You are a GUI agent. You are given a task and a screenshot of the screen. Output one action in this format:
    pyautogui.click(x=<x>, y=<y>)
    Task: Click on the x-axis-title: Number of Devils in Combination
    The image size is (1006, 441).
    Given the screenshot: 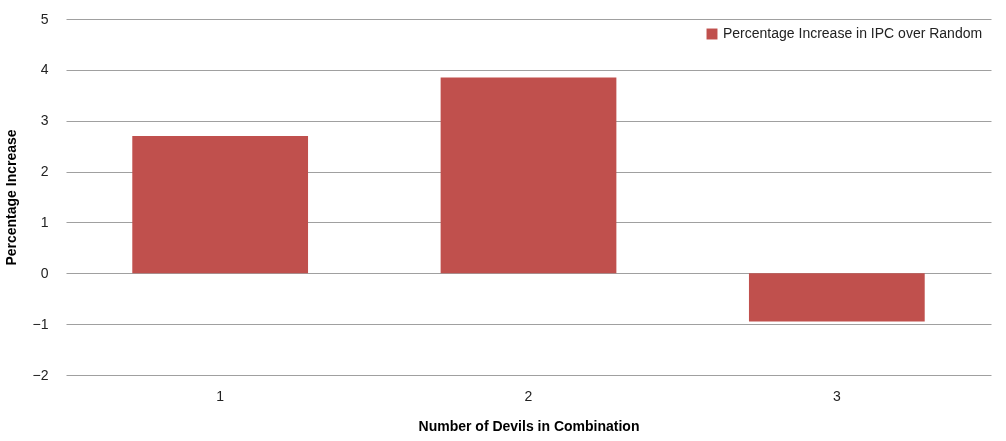 What is the action you would take?
    pyautogui.click(x=529, y=425)
    